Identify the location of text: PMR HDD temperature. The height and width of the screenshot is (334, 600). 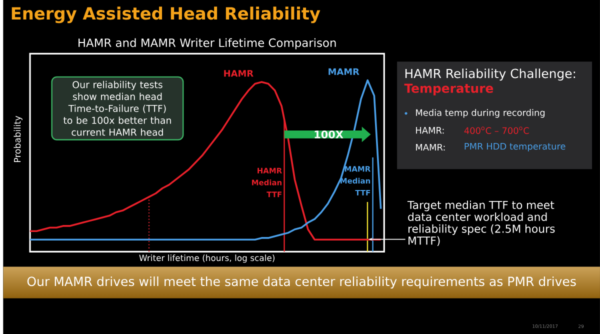
(515, 147).